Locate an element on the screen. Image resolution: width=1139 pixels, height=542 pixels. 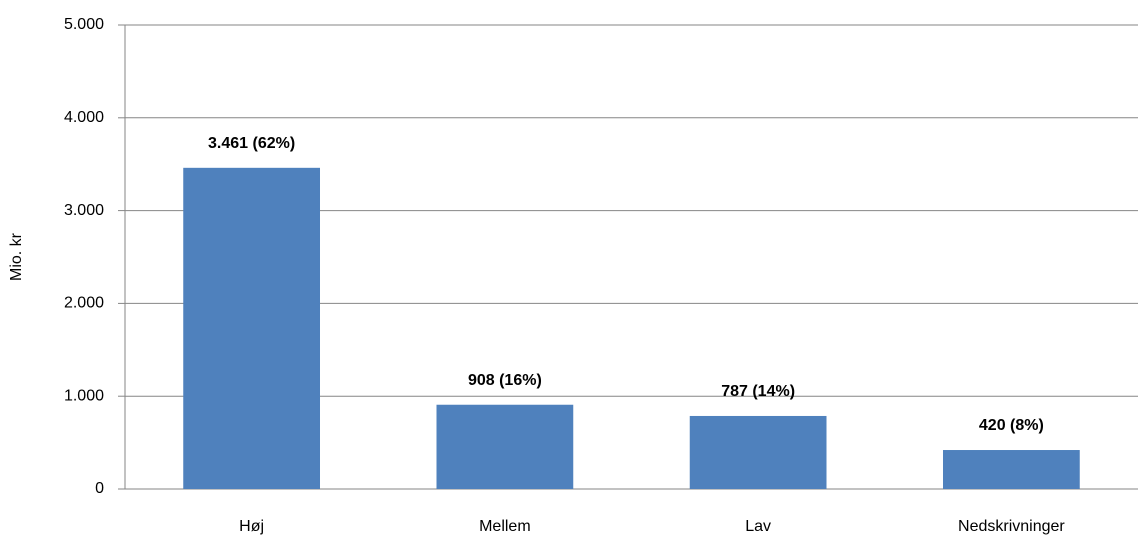
y-tick-label: 5.000 is located at coordinates (84, 24).